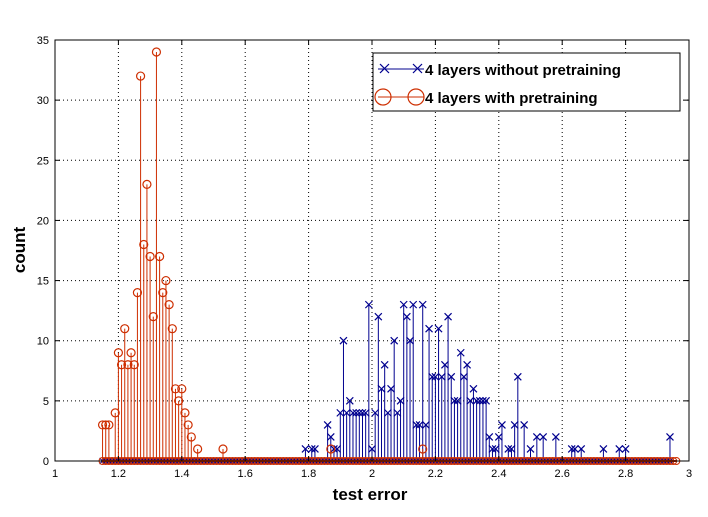 Image resolution: width=708 pixels, height=517 pixels. Describe the element at coordinates (498, 474) in the screenshot. I see `x-tick-label: 2.4` at that location.